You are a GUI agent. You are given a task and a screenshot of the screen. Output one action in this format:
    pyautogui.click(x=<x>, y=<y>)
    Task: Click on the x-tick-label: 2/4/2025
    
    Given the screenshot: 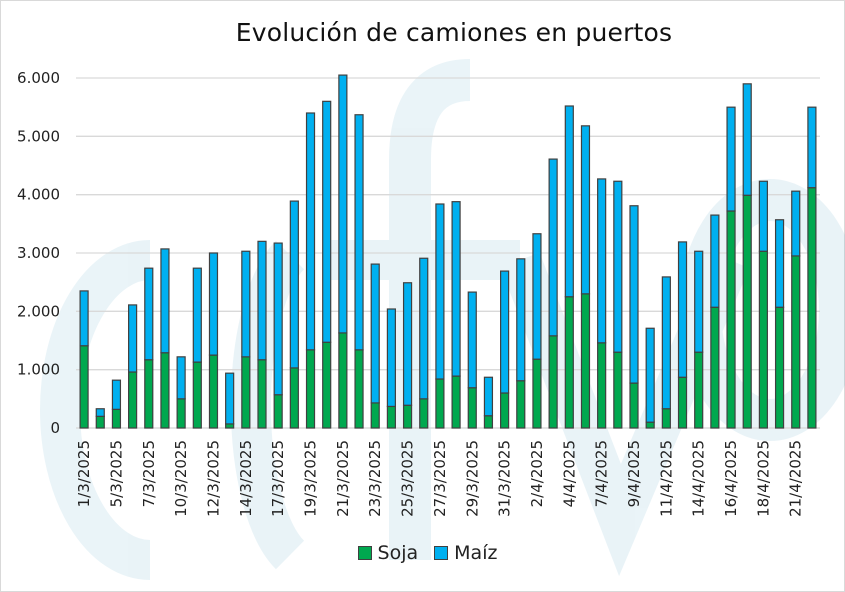 What is the action you would take?
    pyautogui.click(x=537, y=473)
    